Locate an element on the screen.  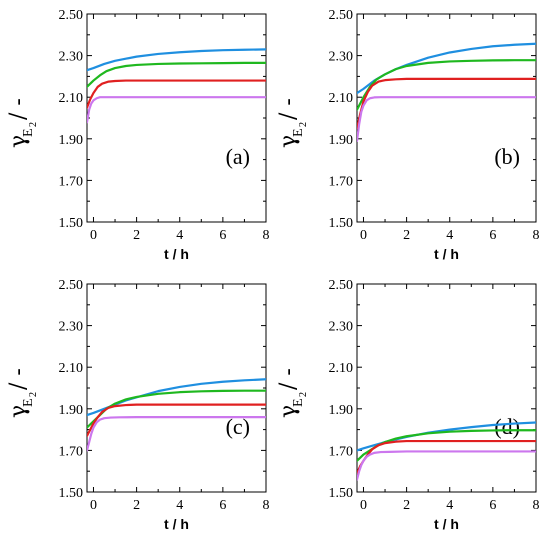
panel-label: (d) is located at coordinates (507, 426).